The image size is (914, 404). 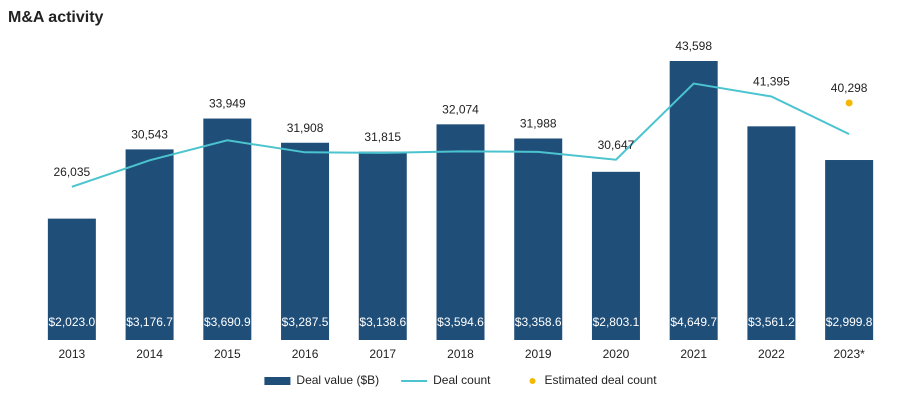 What do you see at coordinates (771, 322) in the screenshot?
I see `bar-value-label: $3,561.2` at bounding box center [771, 322].